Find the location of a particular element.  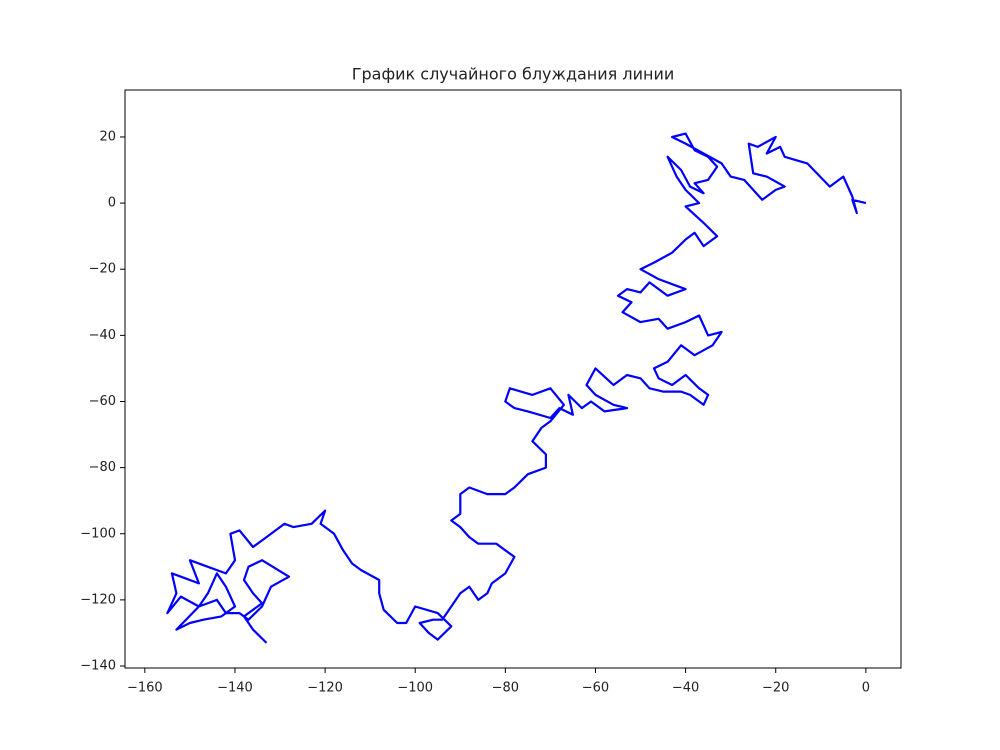

y-tick-label: −120 is located at coordinates (98, 599).